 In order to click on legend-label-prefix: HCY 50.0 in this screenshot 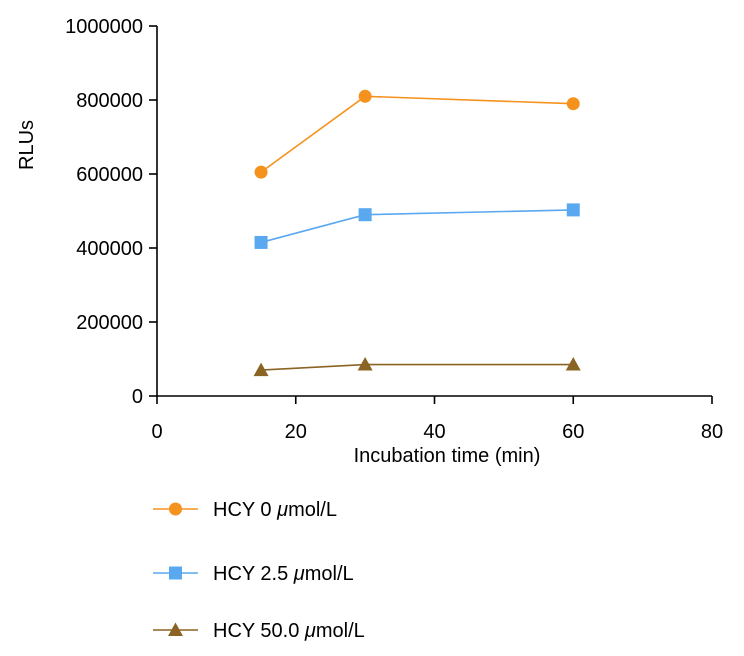, I will do `click(259, 631)`.